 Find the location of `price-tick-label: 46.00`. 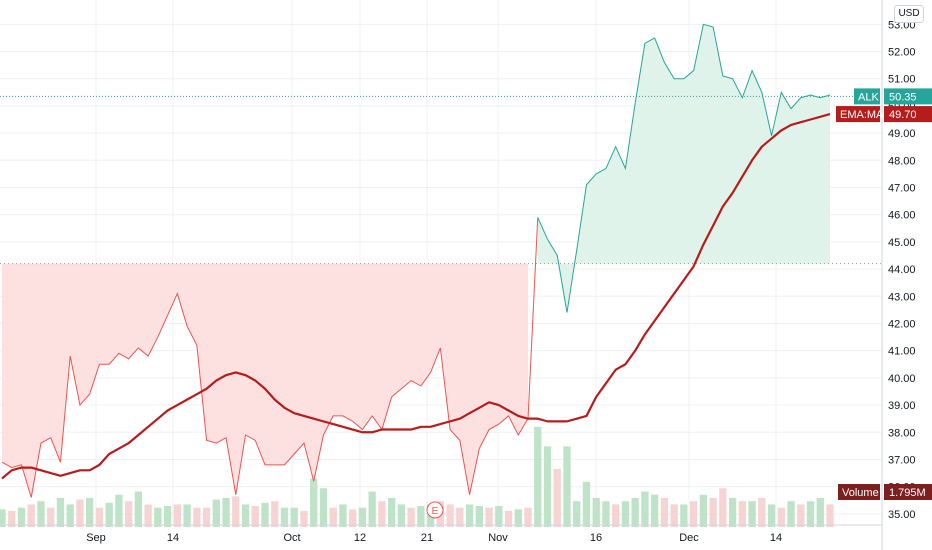

price-tick-label: 46.00 is located at coordinates (902, 216).